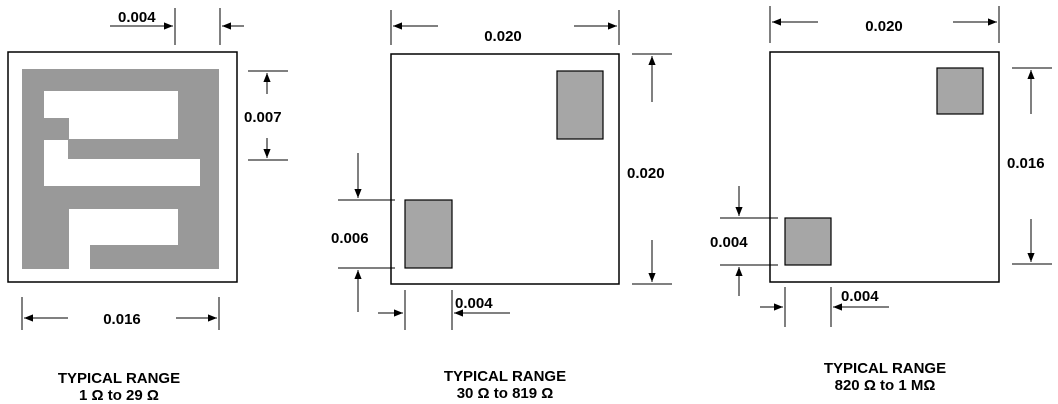 Image resolution: width=1058 pixels, height=404 pixels. What do you see at coordinates (580, 105) in the screenshot?
I see `chip-2-pad-top-right` at bounding box center [580, 105].